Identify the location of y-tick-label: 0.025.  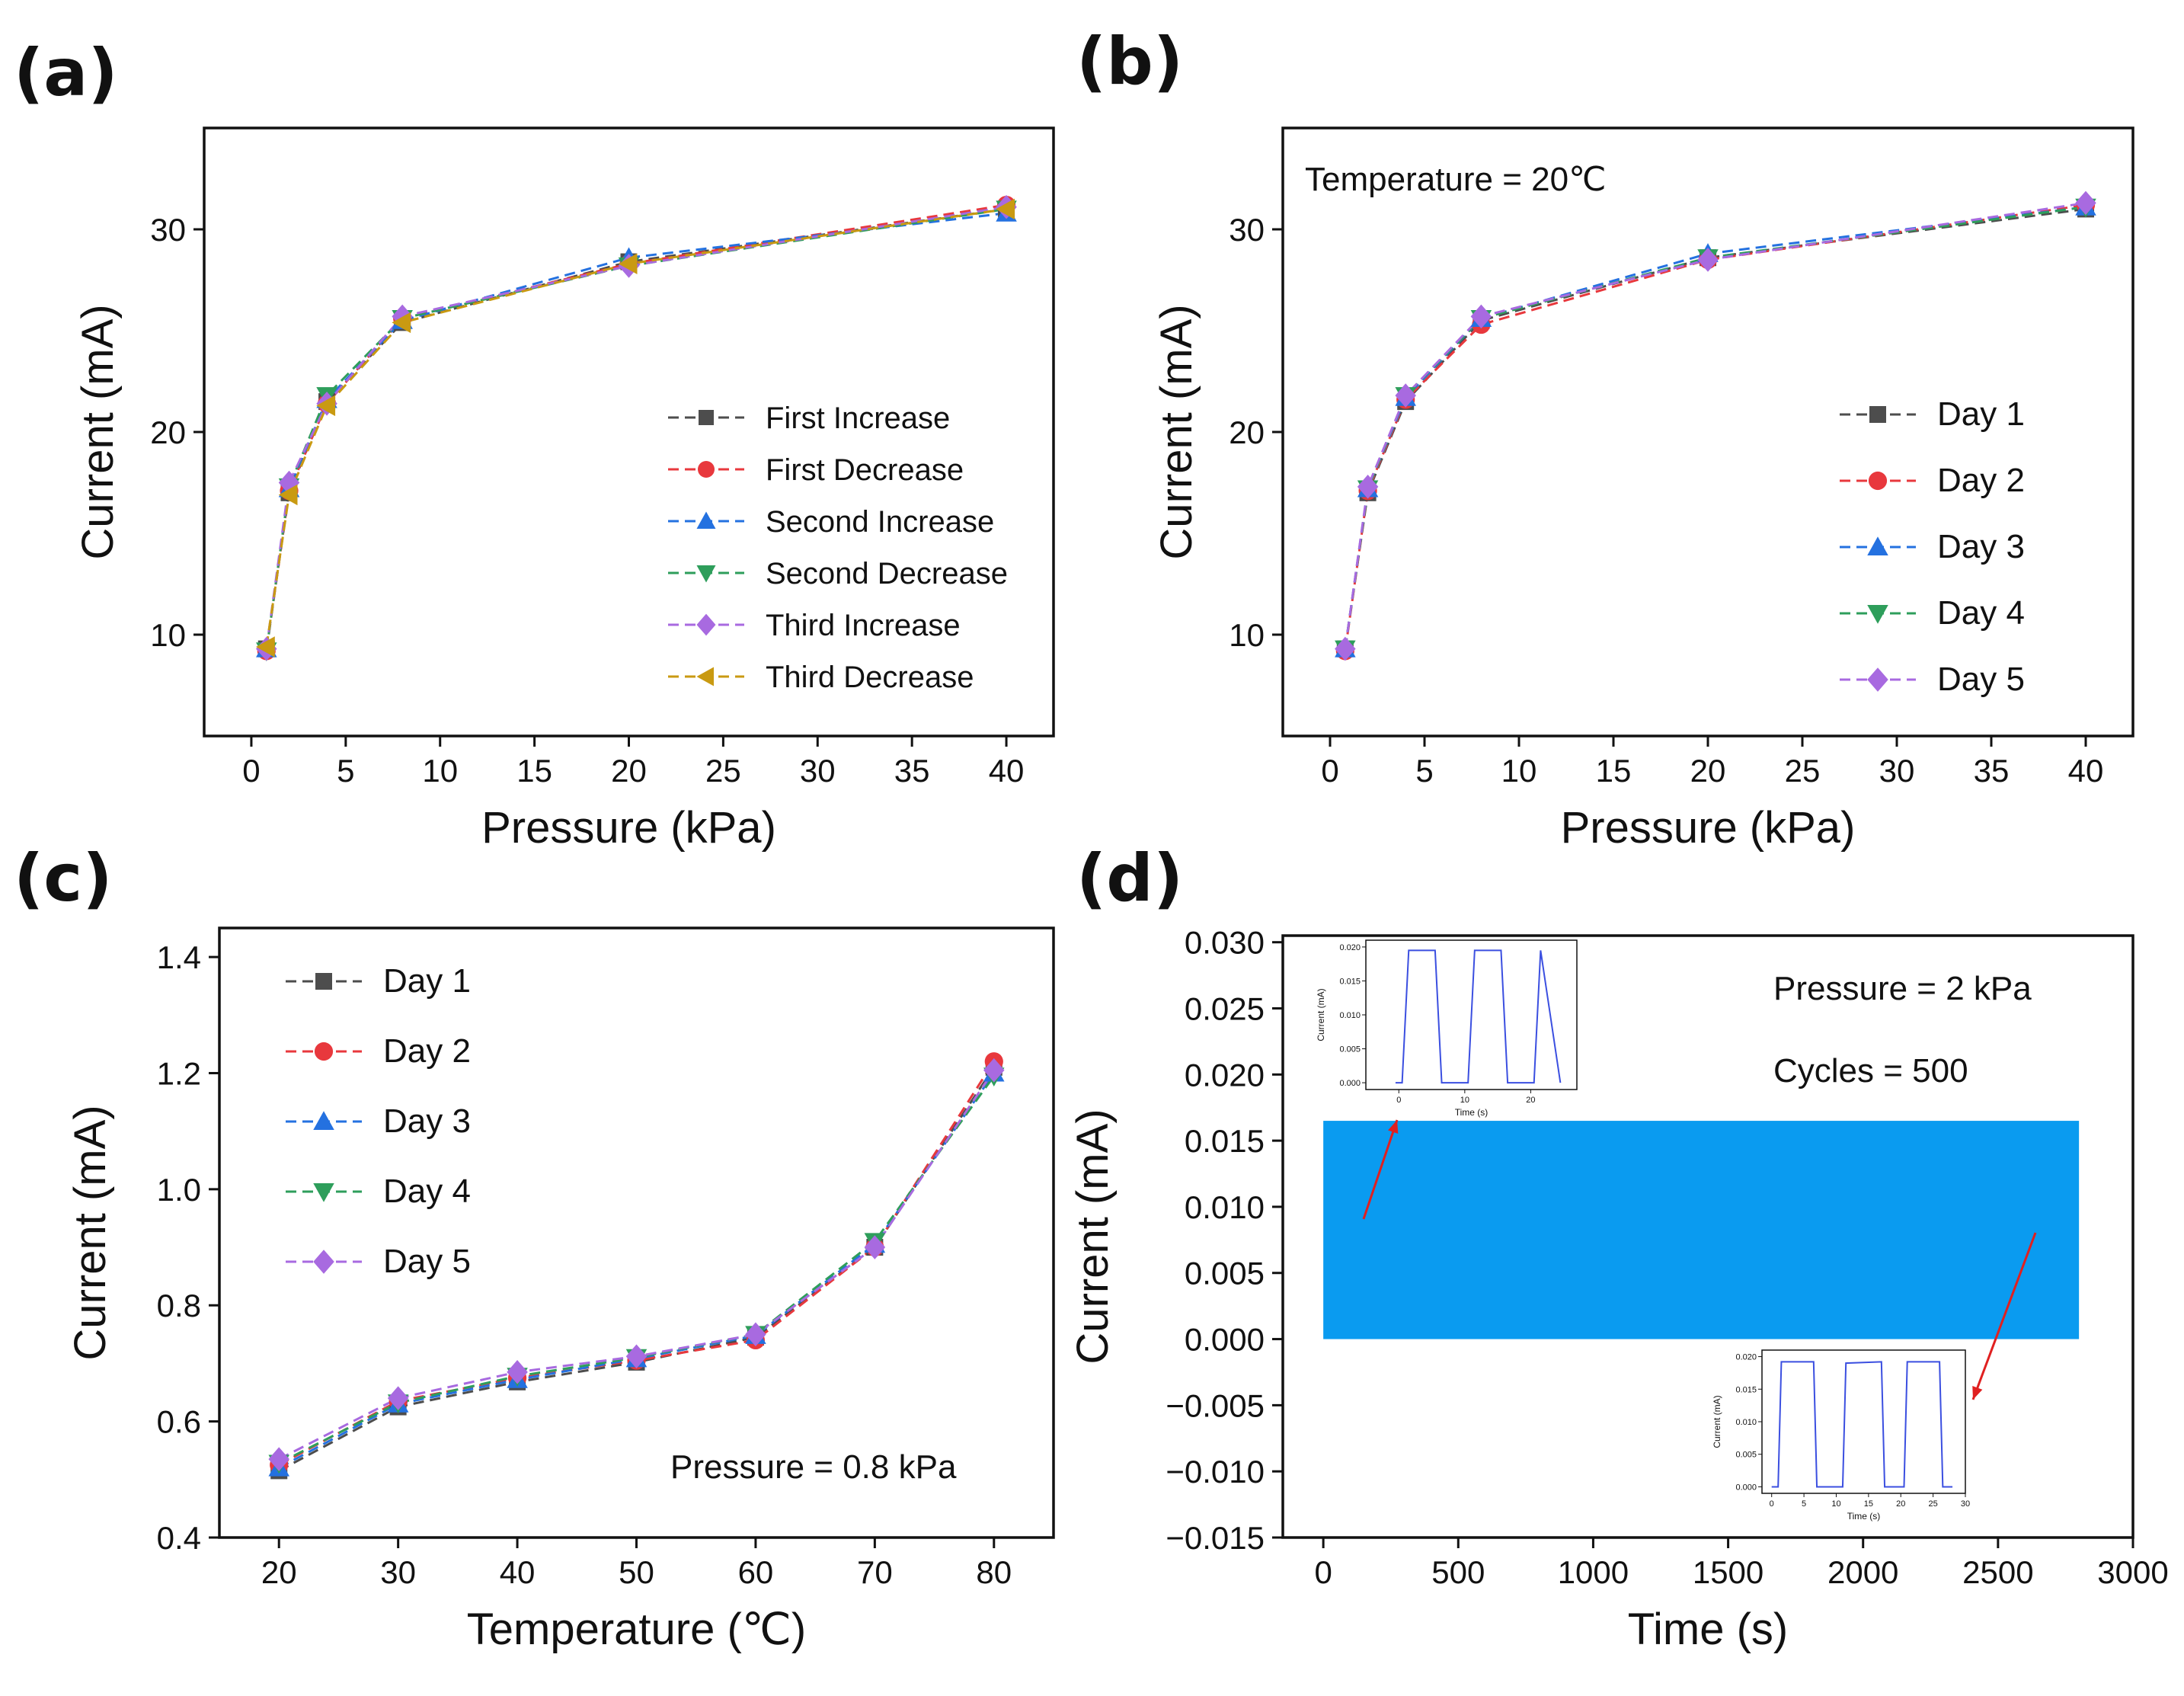
(1225, 1008).